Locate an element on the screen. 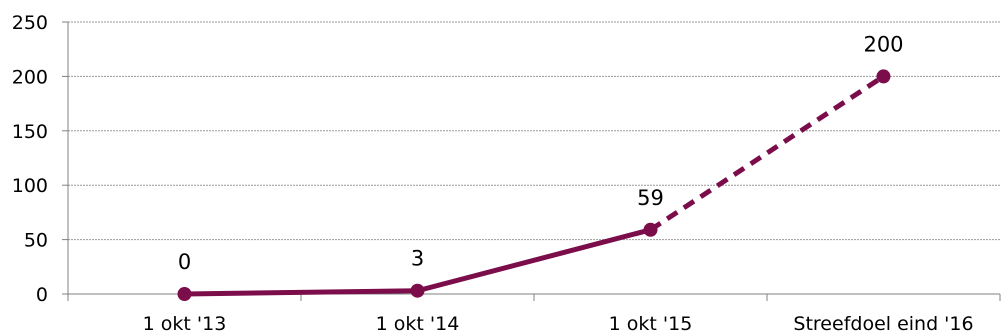 This screenshot has width=1002, height=334. series-segment-dashed is located at coordinates (767, 153).